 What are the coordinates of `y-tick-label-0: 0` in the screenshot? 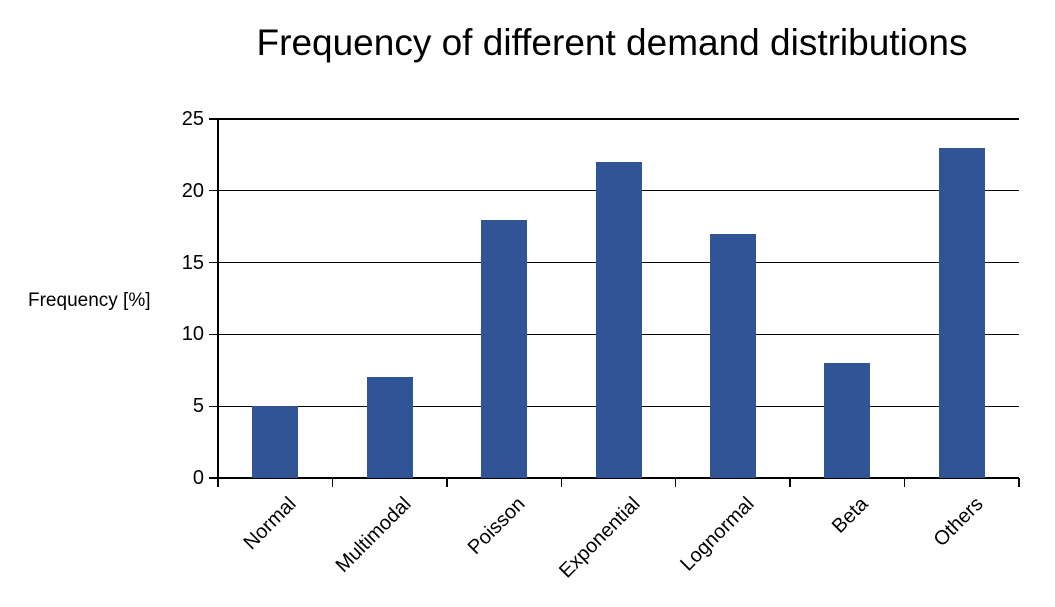 It's located at (198, 478).